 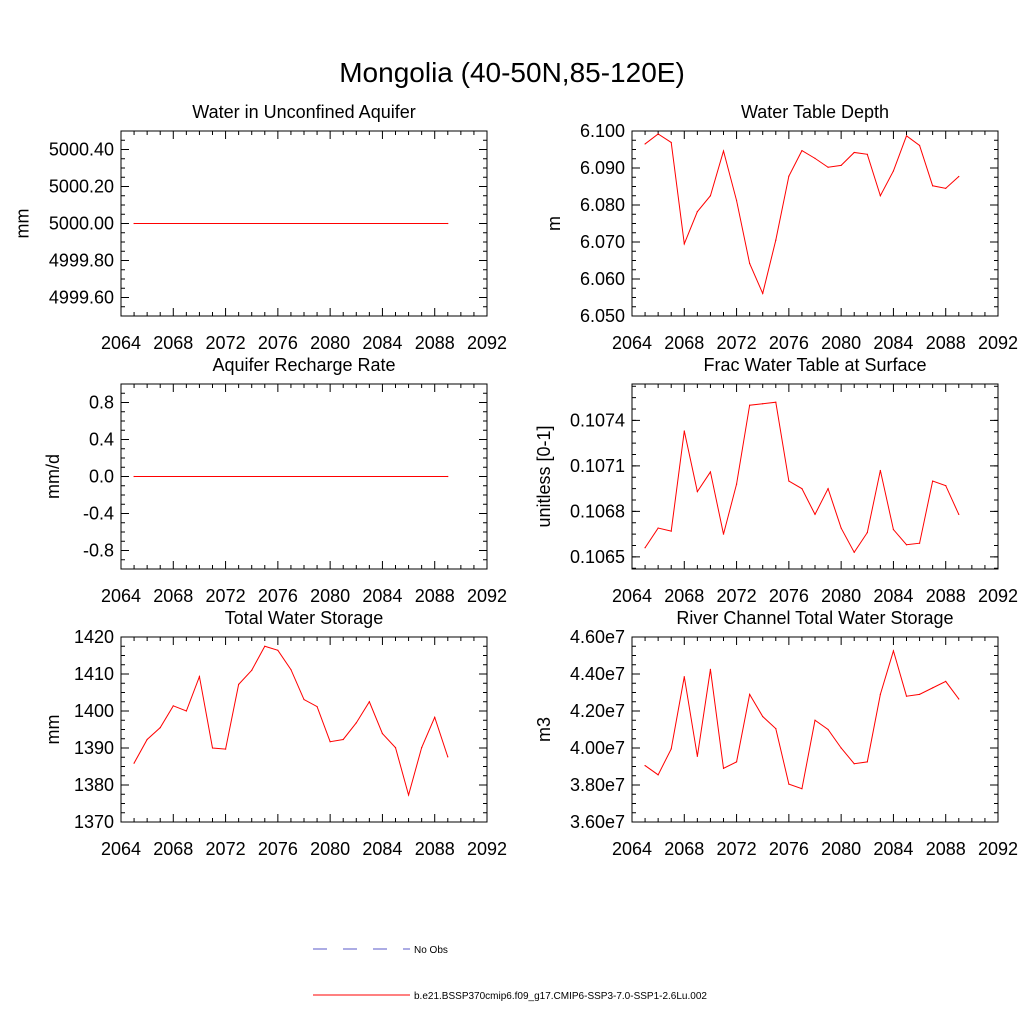 I want to click on chart-title: Aquifer Recharge Rate, so click(x=303, y=365).